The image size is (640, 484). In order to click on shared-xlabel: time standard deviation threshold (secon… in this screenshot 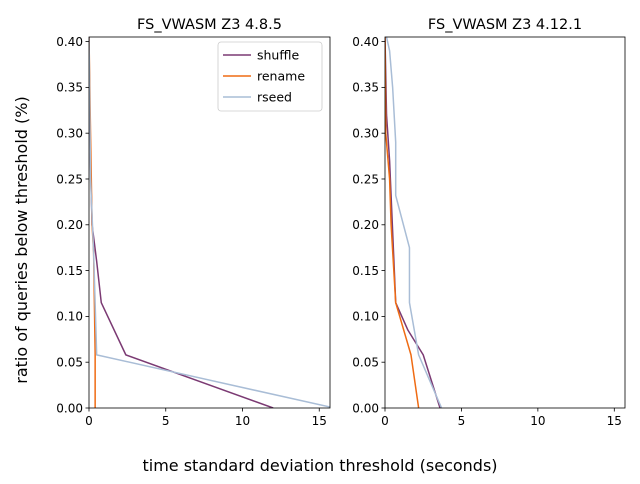, I will do `click(319, 465)`.